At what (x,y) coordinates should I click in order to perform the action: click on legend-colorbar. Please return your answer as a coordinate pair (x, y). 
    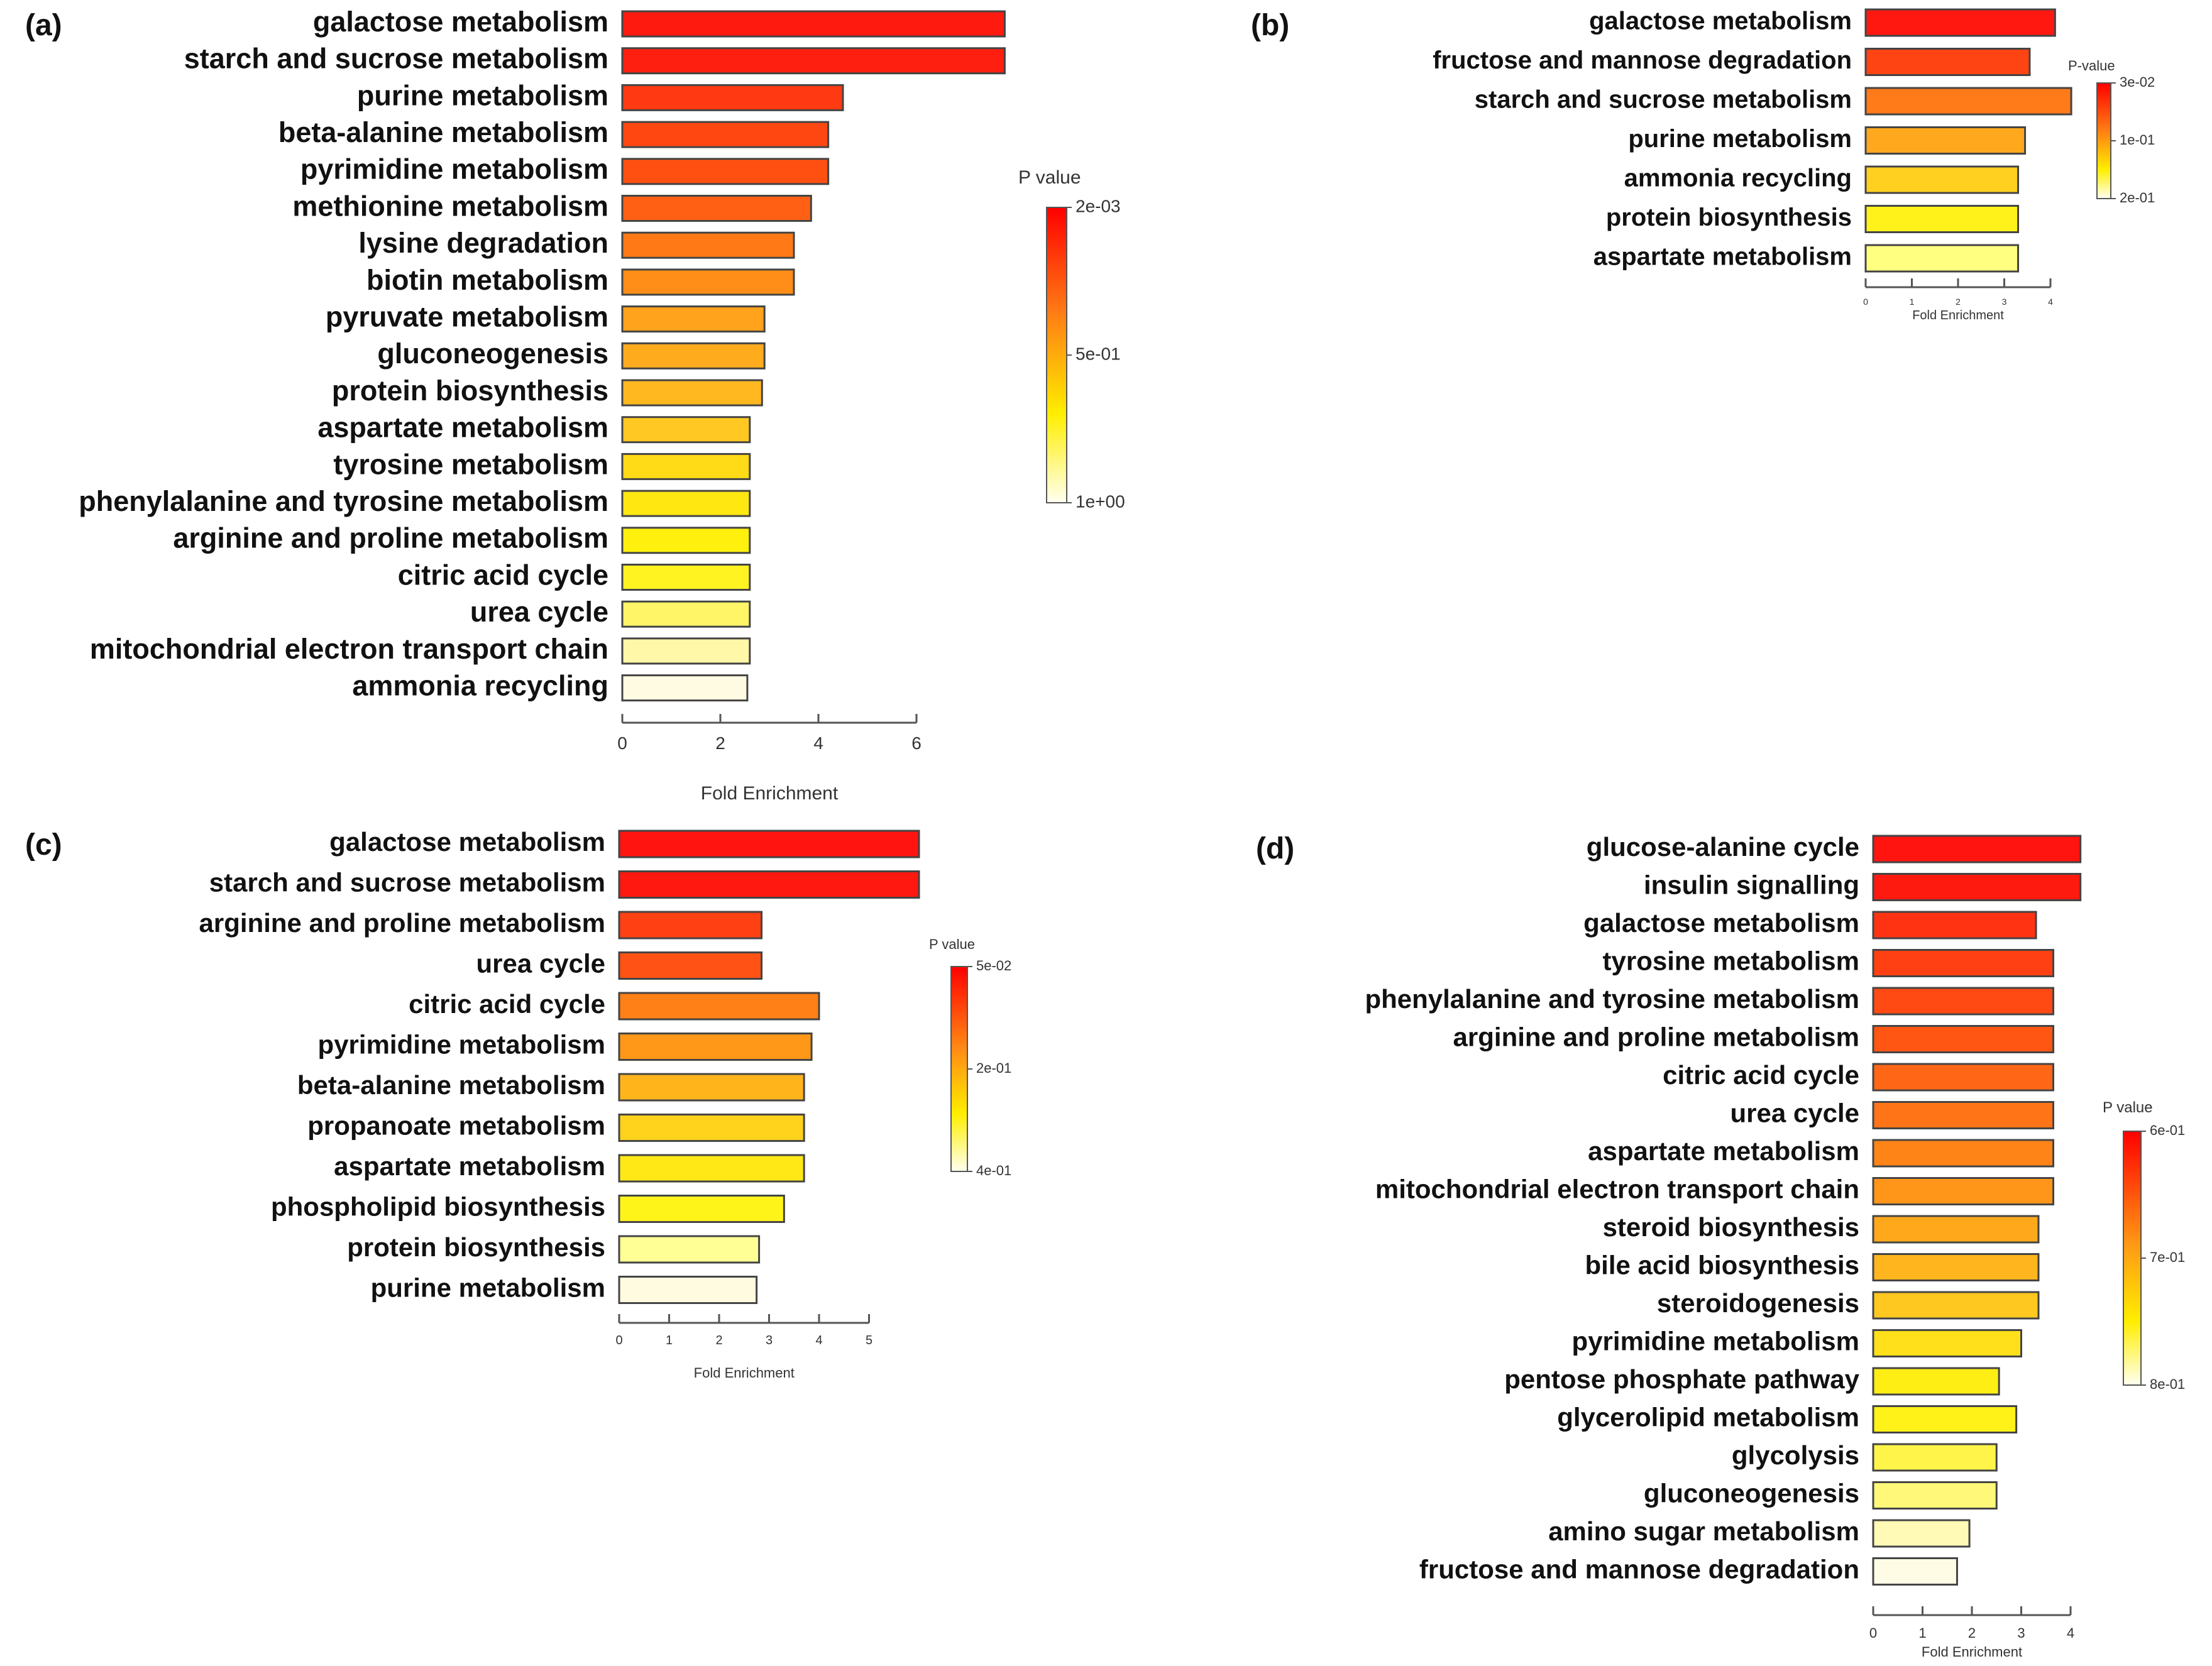
    Looking at the image, I should click on (2132, 1258).